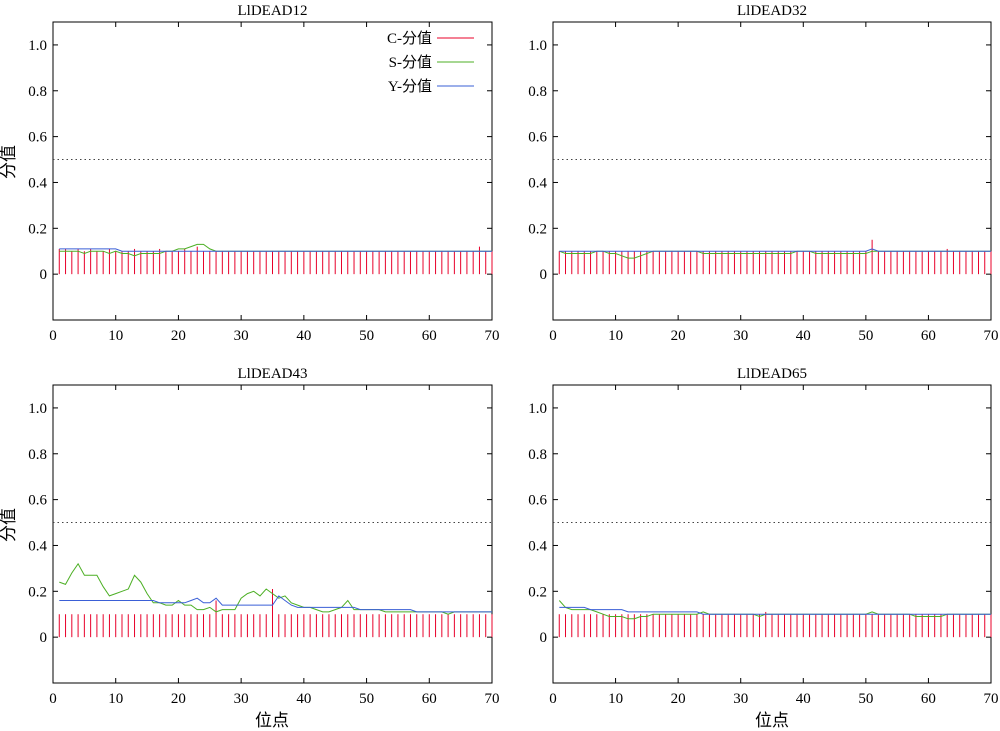 The height and width of the screenshot is (731, 1000). What do you see at coordinates (409, 38) in the screenshot?
I see `legend-label: C-分值` at bounding box center [409, 38].